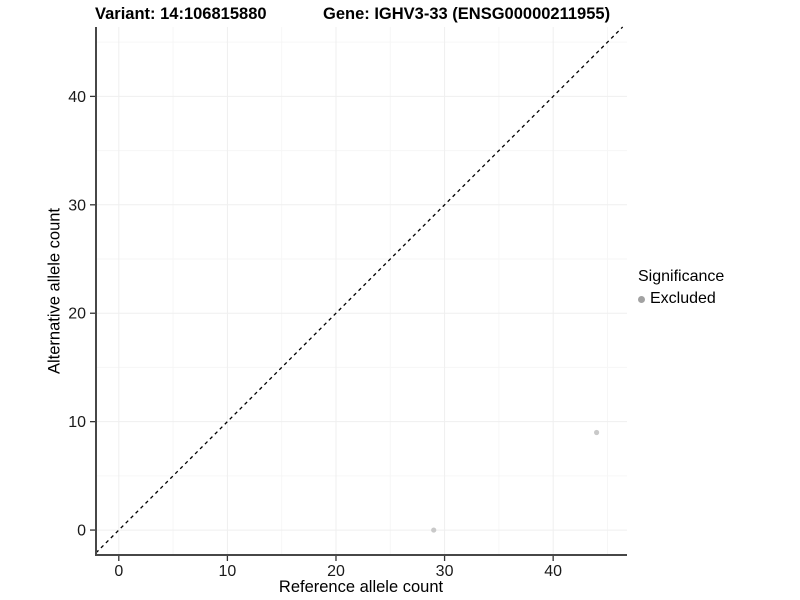 This screenshot has width=800, height=600. Describe the element at coordinates (77, 314) in the screenshot. I see `y-tick-label: 20` at that location.